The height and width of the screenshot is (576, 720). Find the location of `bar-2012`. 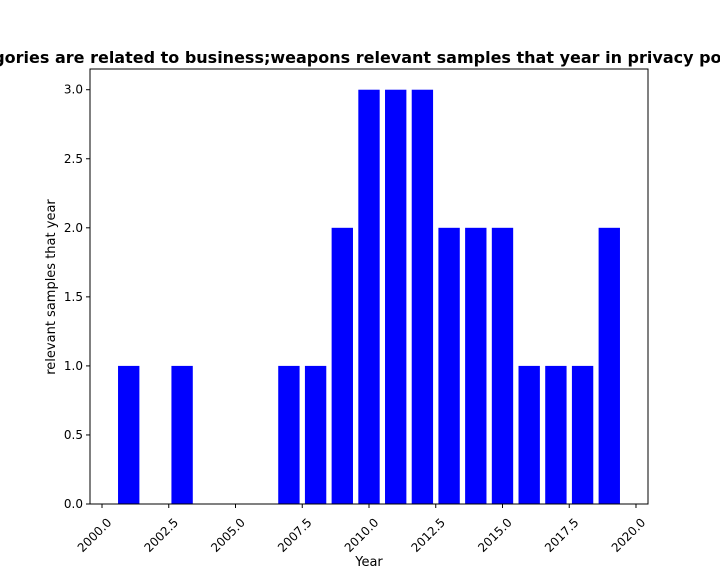

bar-2012 is located at coordinates (422, 296).